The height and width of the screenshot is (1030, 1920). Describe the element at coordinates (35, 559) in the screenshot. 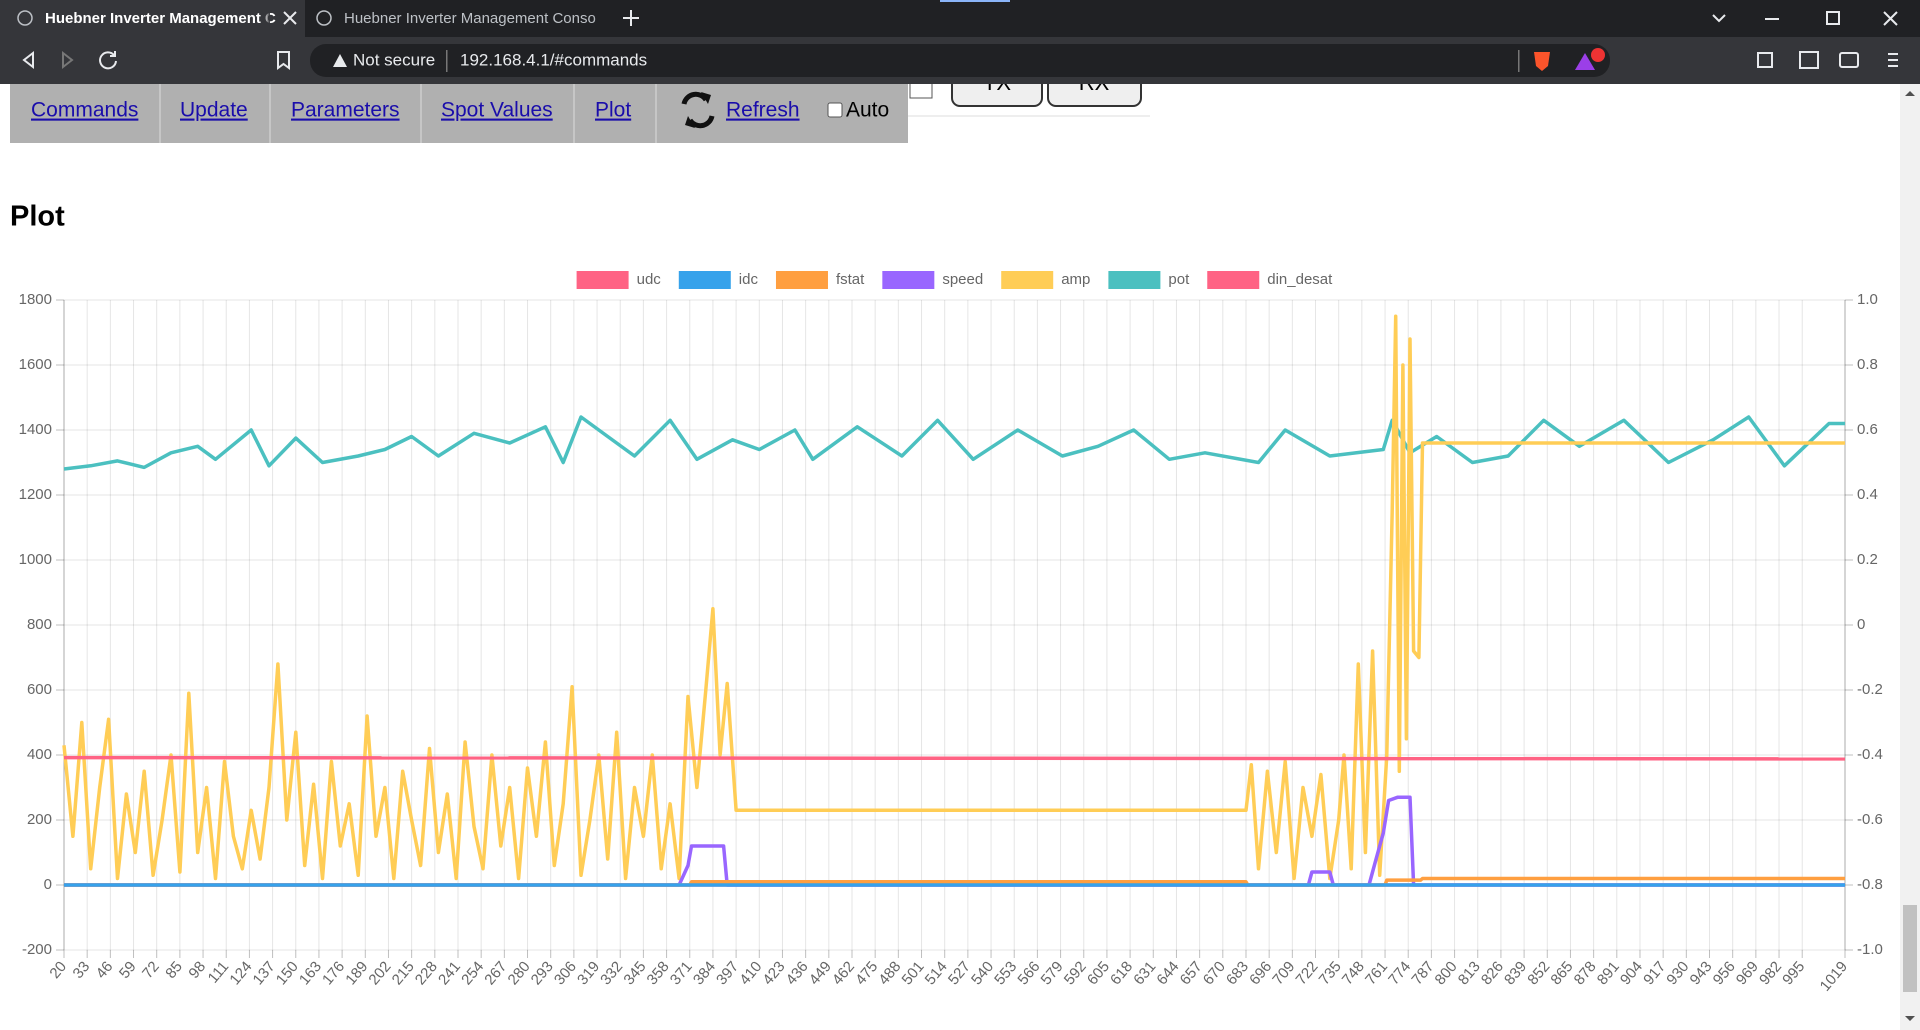

I see `y-tick-label: 1000` at that location.